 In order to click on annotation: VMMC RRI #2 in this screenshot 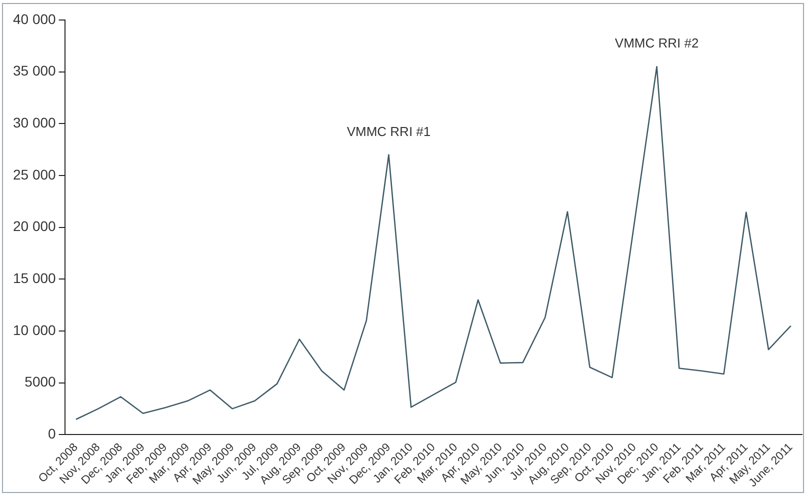, I will do `click(656, 43)`.